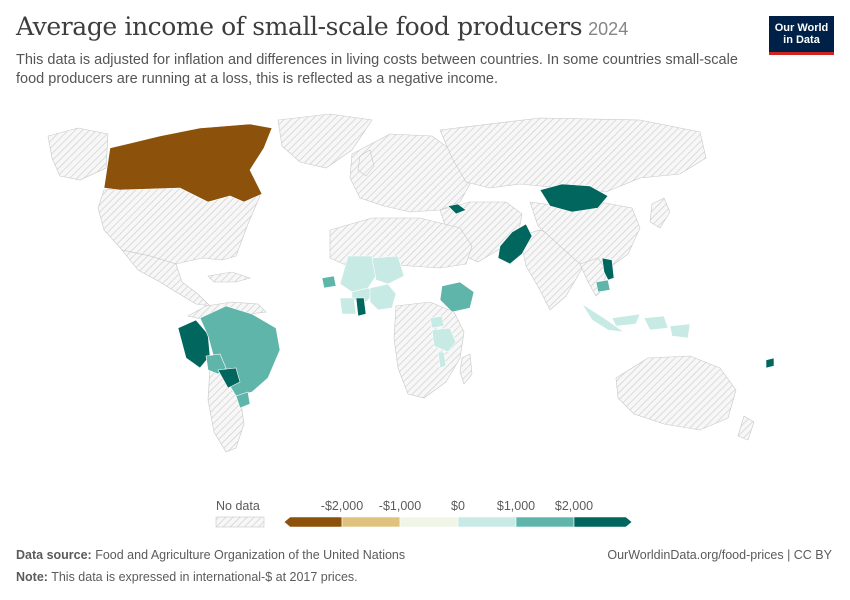 The image size is (850, 600). Describe the element at coordinates (229, 378) in the screenshot. I see `region-paraguay` at that location.